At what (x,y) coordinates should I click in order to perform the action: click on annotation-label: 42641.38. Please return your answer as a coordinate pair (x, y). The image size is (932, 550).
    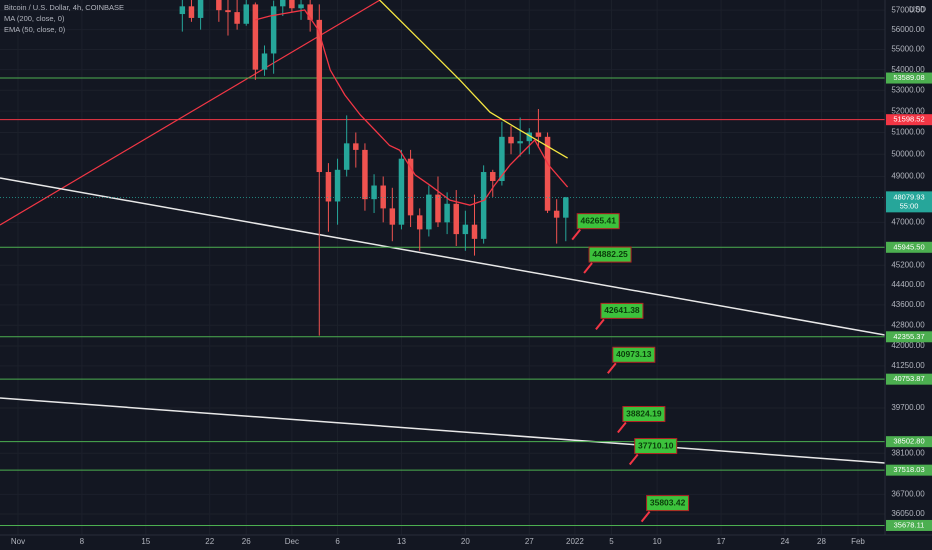
    Looking at the image, I should click on (622, 310).